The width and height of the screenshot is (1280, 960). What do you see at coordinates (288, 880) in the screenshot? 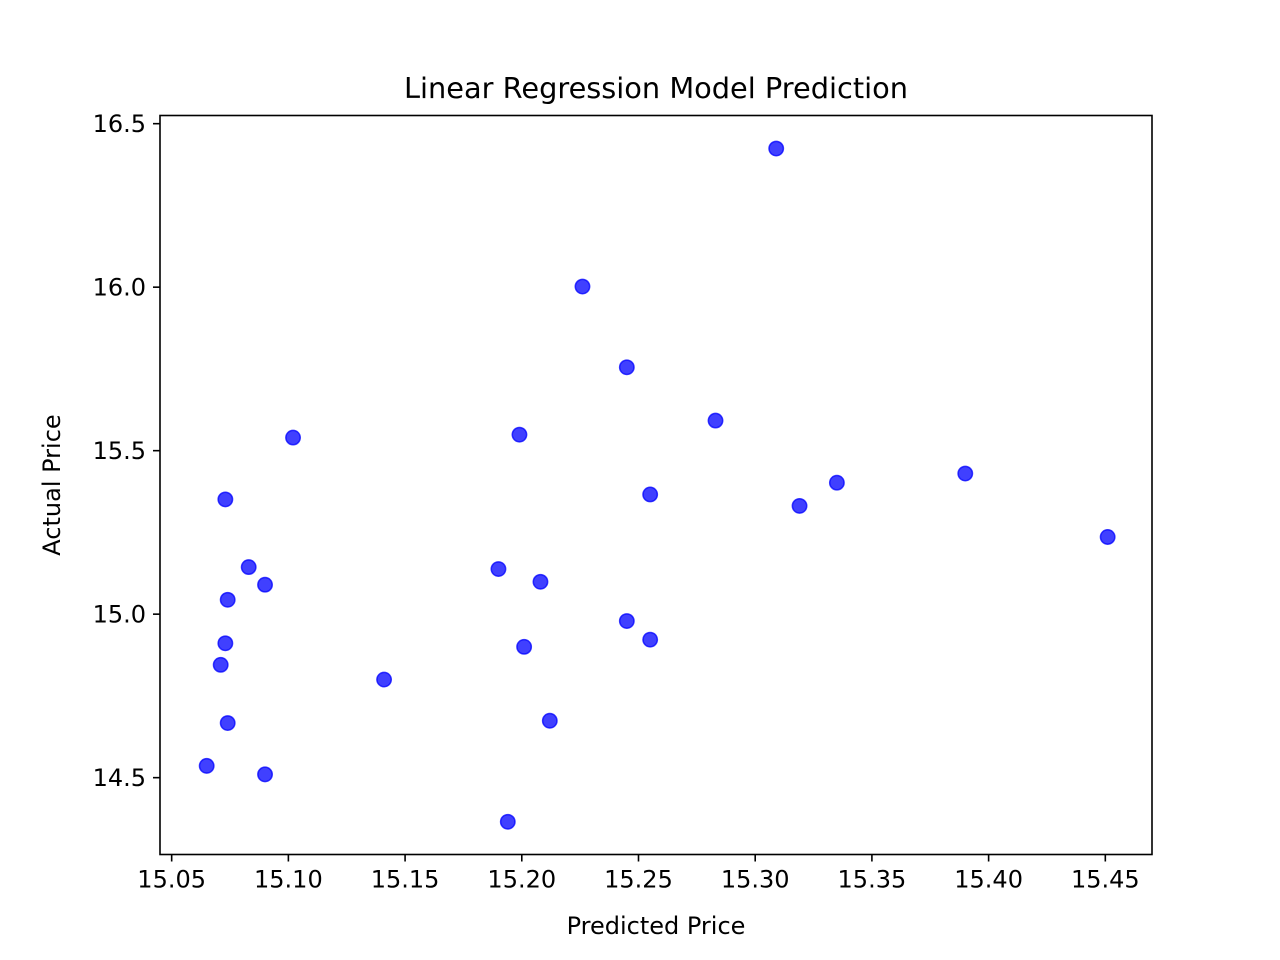
I see `x-tick-label: 15.10` at bounding box center [288, 880].